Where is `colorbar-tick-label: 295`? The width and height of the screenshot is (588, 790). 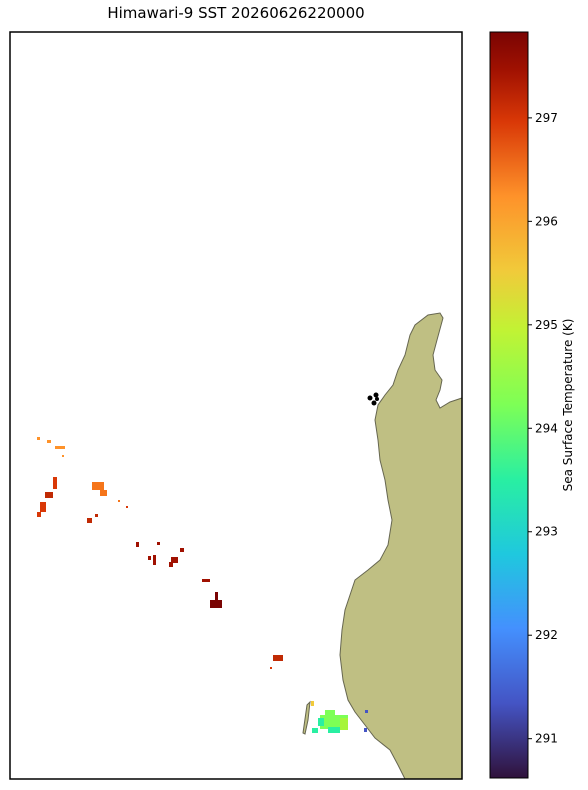
colorbar-tick-label: 295 is located at coordinates (546, 325).